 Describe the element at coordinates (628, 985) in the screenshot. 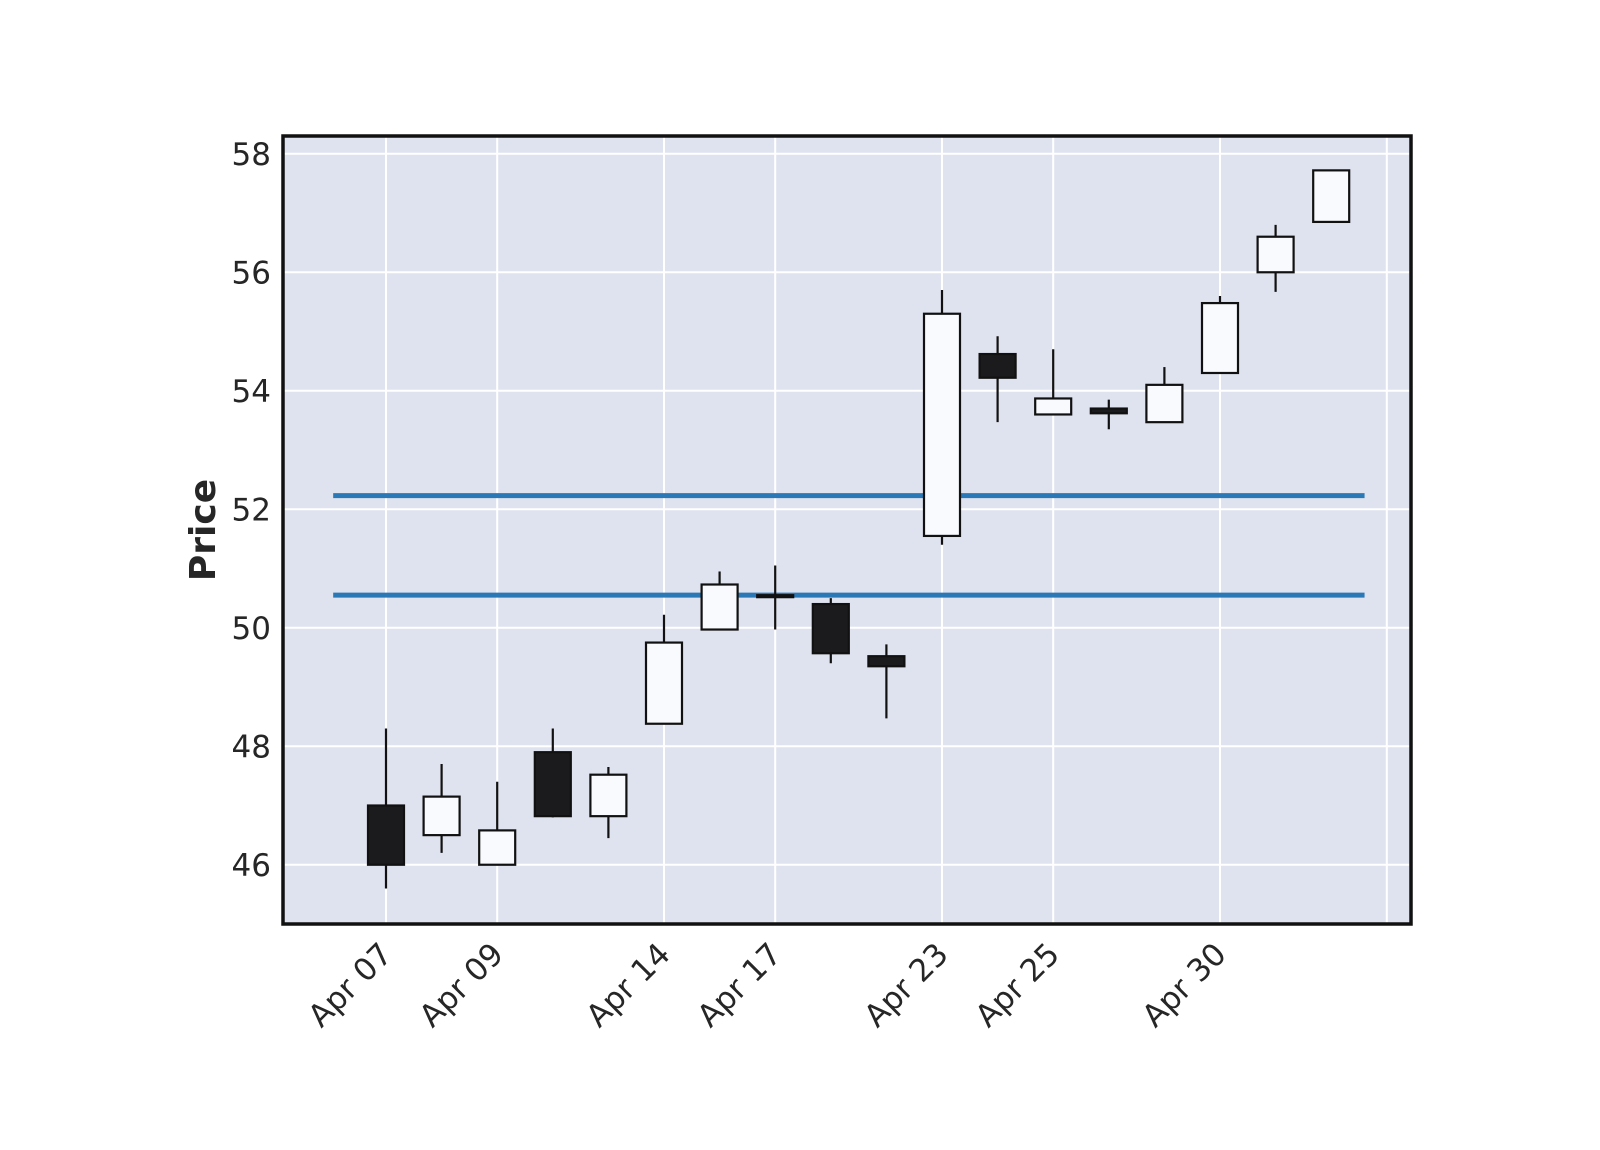

I see `x-tick-label: Apr 14` at that location.